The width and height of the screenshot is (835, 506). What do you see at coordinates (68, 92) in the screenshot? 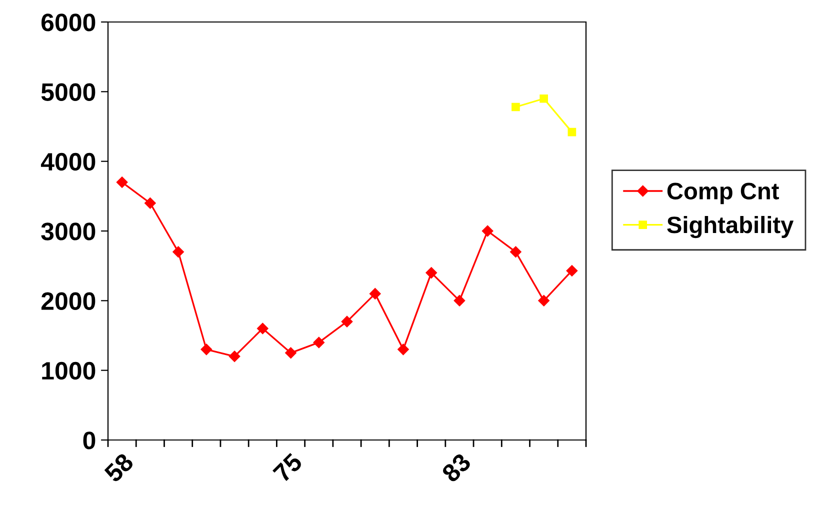
I see `y-tick-label: 5000` at bounding box center [68, 92].